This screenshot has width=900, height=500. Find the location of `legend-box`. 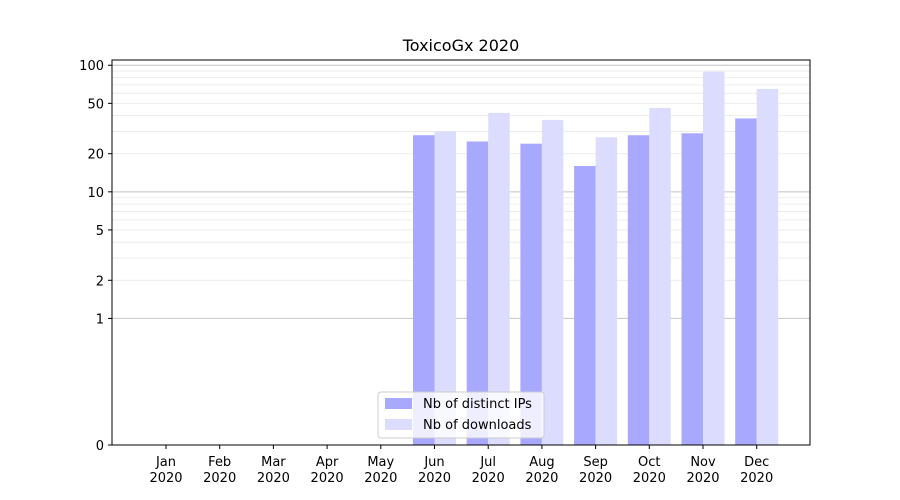

legend-box is located at coordinates (461, 415).